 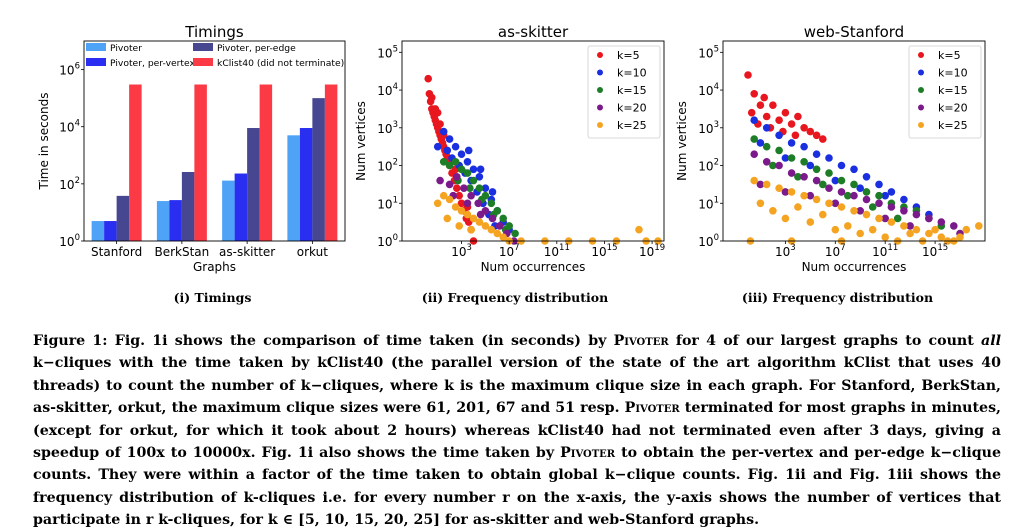 What do you see at coordinates (632, 90) in the screenshot?
I see `legend-label: k=15` at bounding box center [632, 90].